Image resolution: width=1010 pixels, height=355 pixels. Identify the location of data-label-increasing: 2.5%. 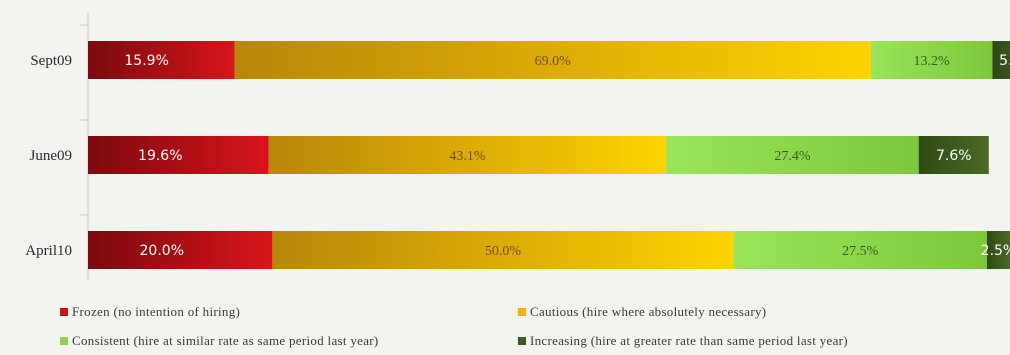
(995, 251).